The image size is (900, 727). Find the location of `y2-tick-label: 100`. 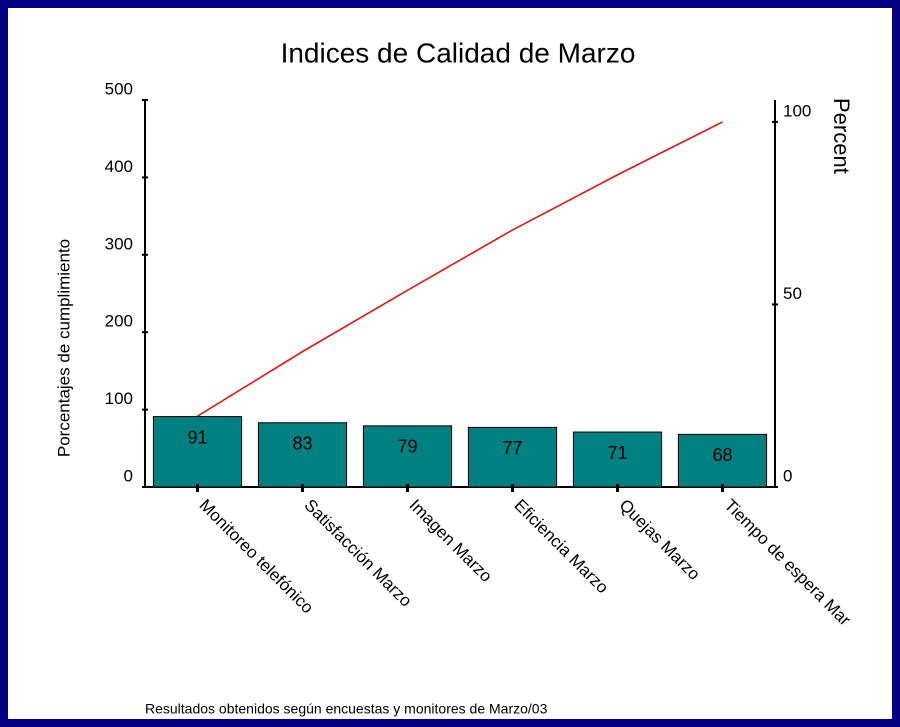

y2-tick-label: 100 is located at coordinates (797, 110).